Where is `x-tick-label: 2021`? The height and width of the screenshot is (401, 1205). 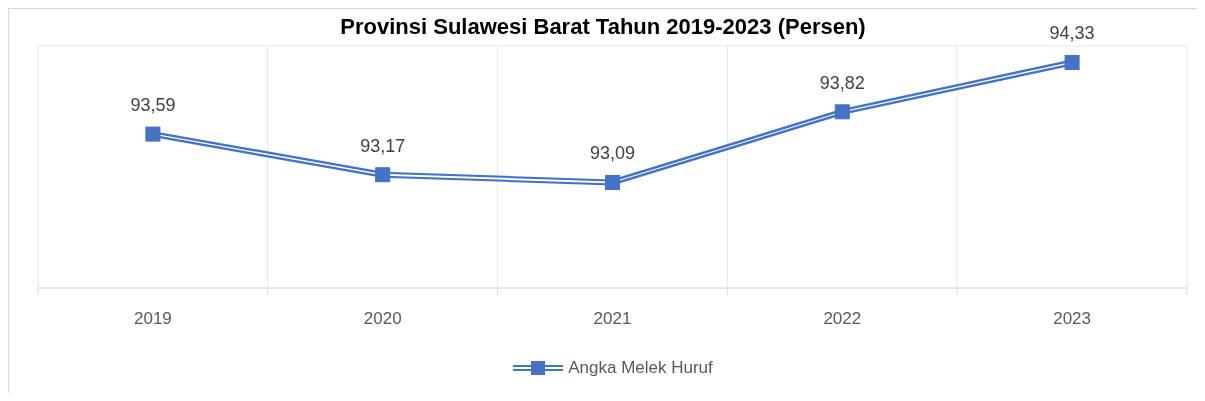 x-tick-label: 2021 is located at coordinates (612, 318).